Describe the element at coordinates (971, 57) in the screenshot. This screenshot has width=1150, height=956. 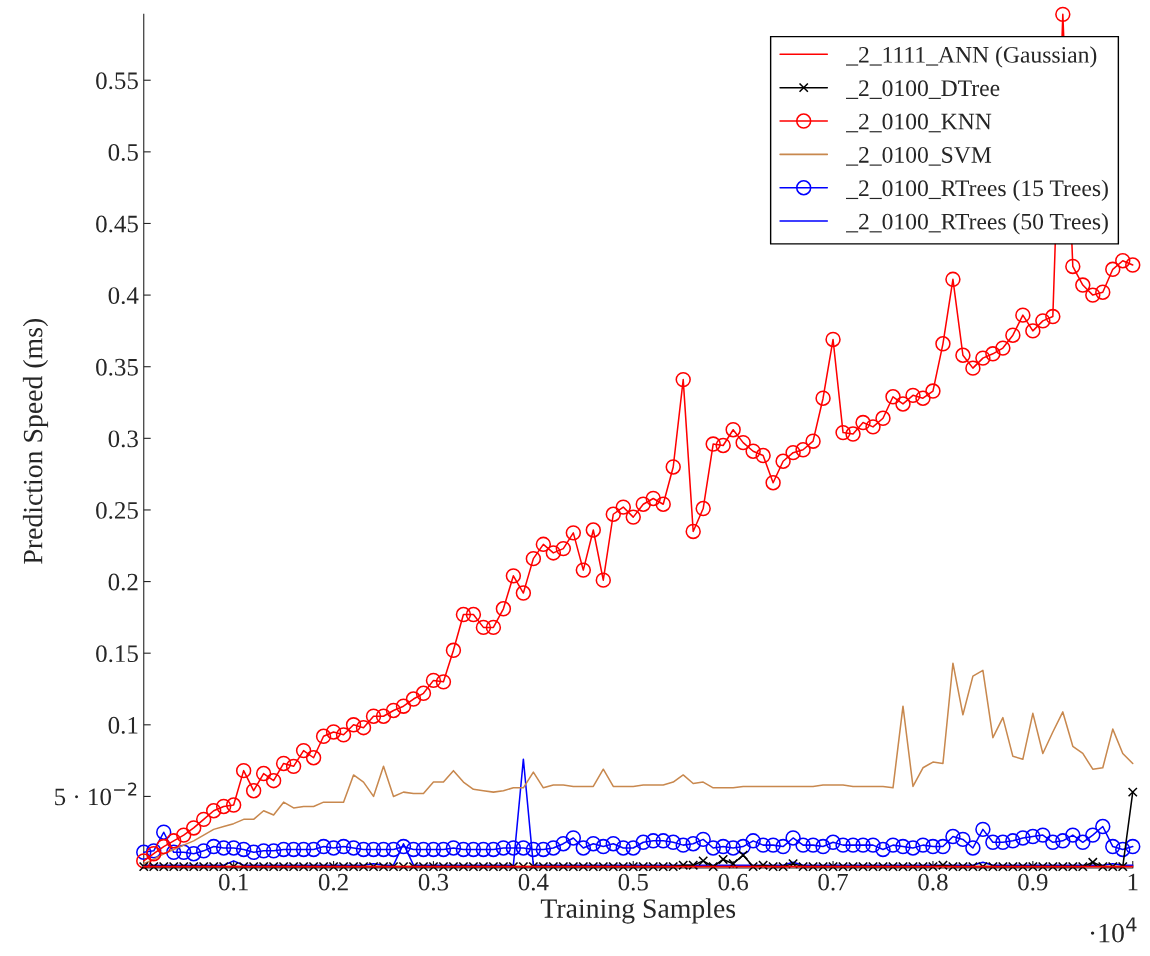
I see `legend-label: _2_1111_ANN (Gaussian)` at that location.